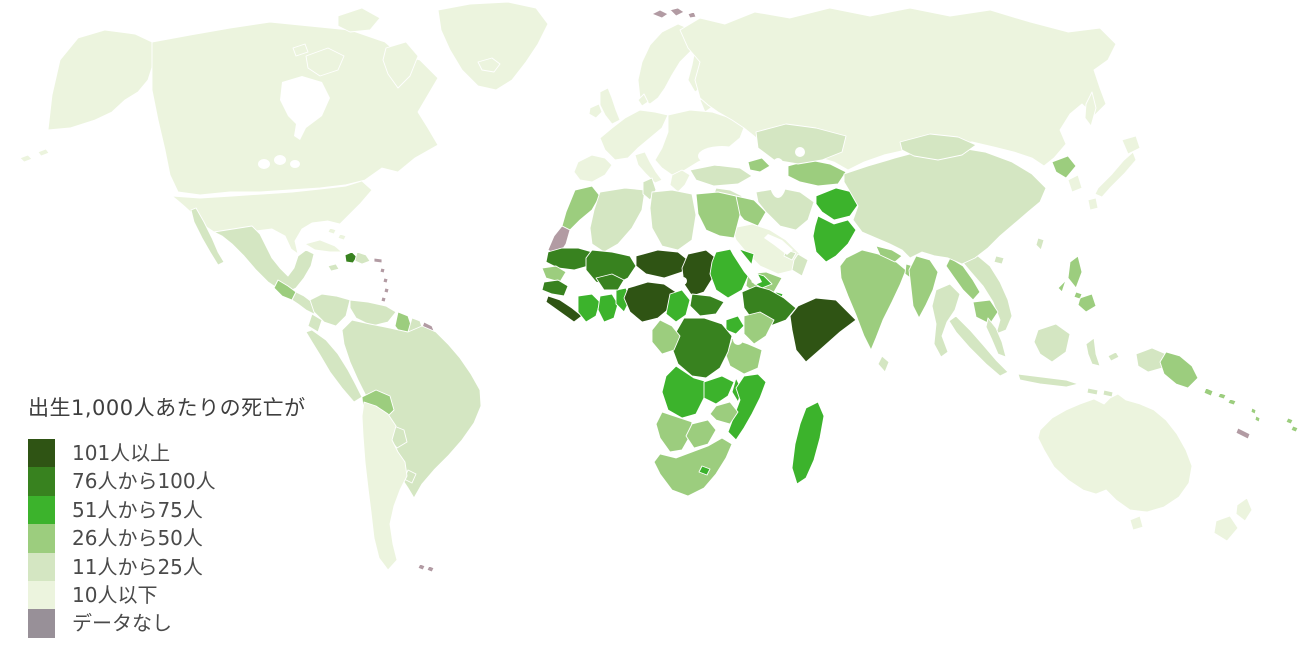  Describe the element at coordinates (41, 623) in the screenshot. I see `legend-swatch-nodata` at that location.